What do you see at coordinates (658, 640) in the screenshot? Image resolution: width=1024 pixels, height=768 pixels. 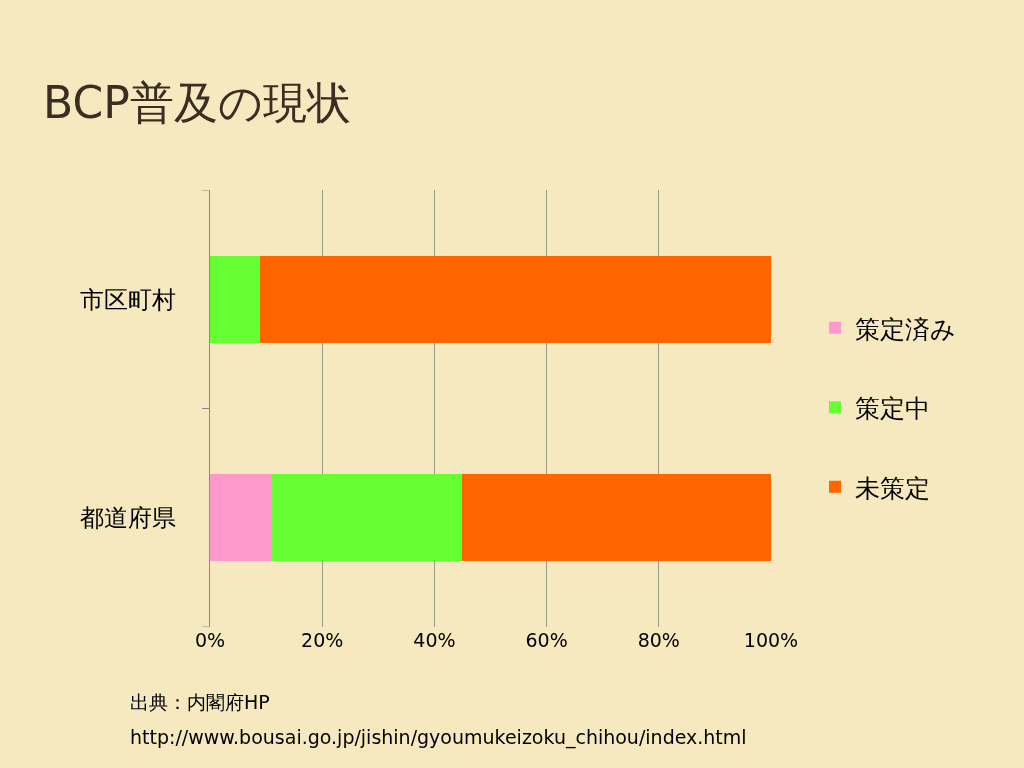 I see `x-tick-label: 80%` at bounding box center [658, 640].